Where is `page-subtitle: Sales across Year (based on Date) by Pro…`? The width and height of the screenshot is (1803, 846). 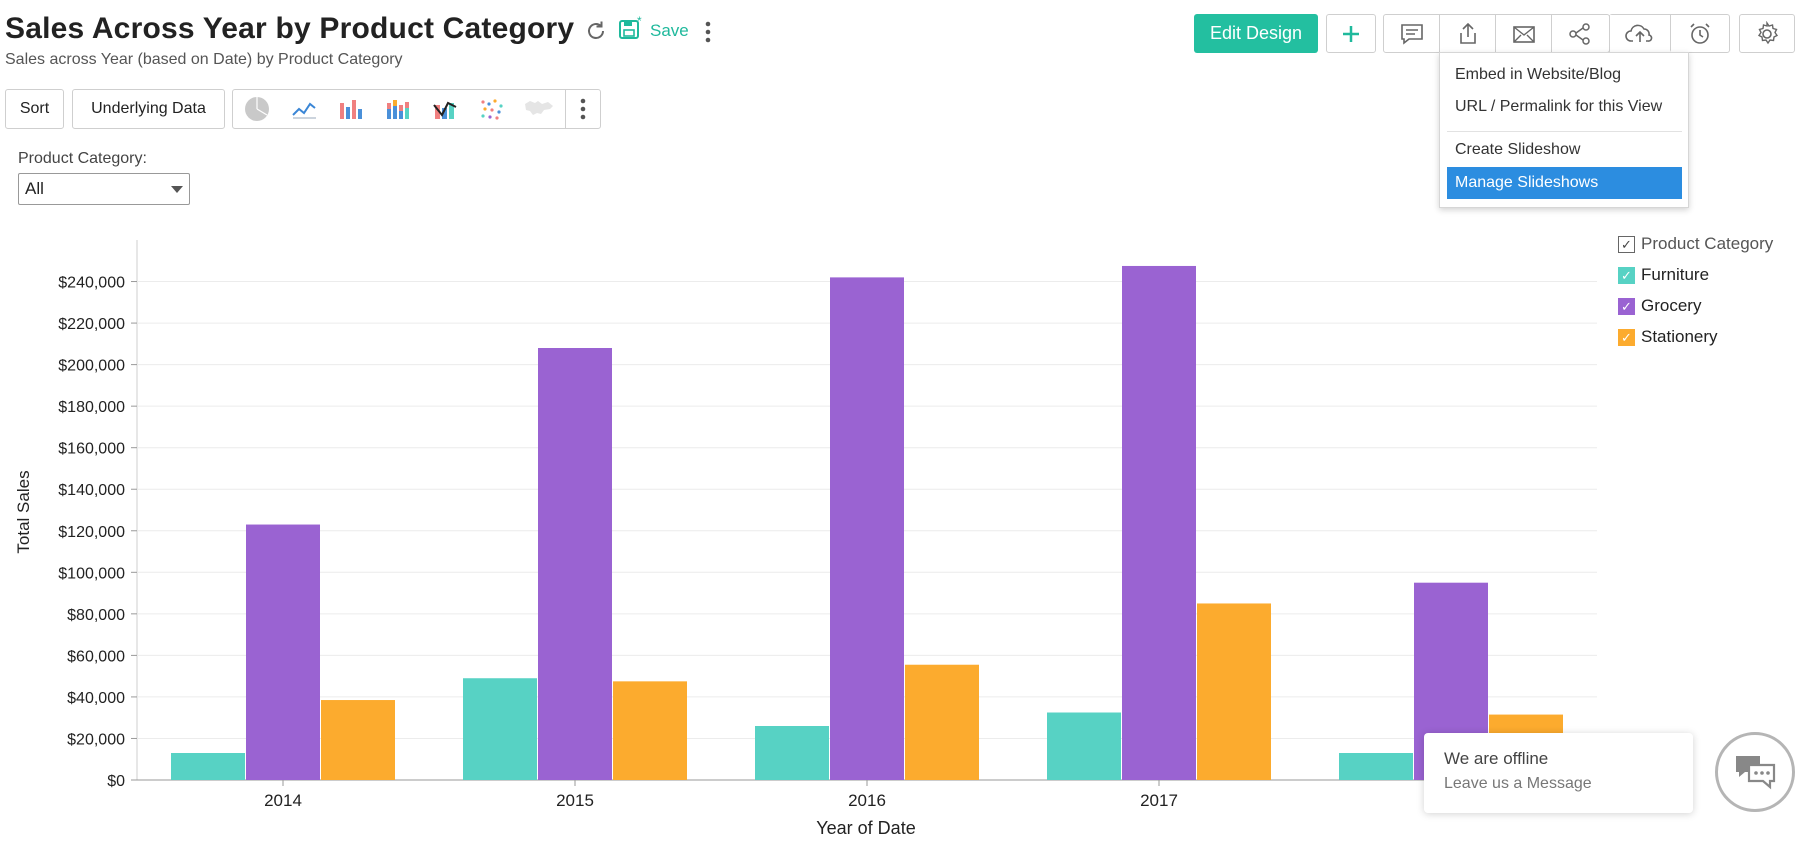
page-subtitle: Sales across Year (based on Date) by Pro… is located at coordinates (204, 59).